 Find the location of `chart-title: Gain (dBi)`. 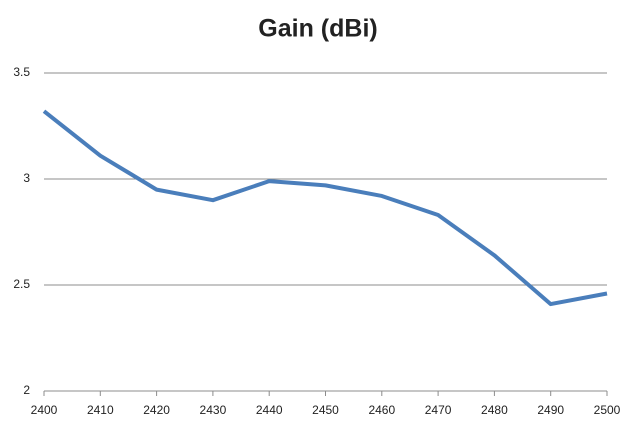

chart-title: Gain (dBi) is located at coordinates (317, 29).